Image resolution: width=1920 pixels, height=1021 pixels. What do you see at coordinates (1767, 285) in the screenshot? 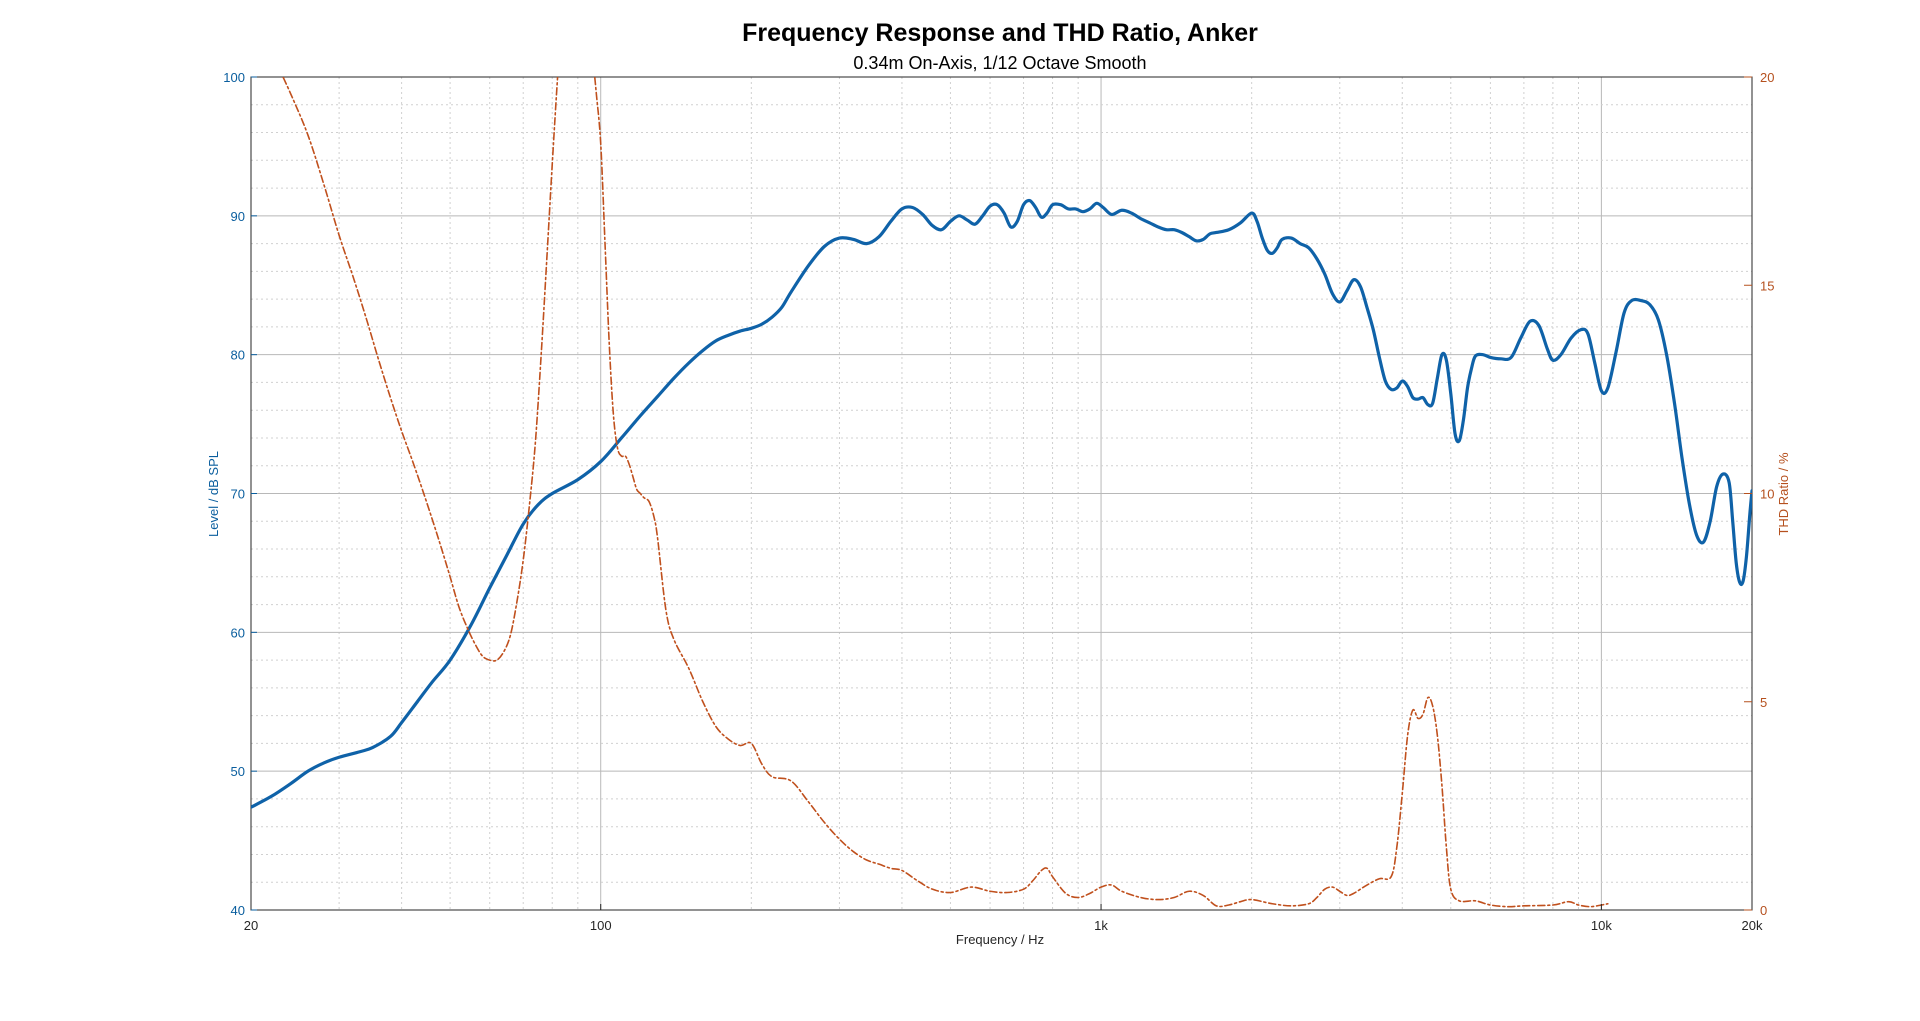
I see `y-right-tick-label: 15` at bounding box center [1767, 285].